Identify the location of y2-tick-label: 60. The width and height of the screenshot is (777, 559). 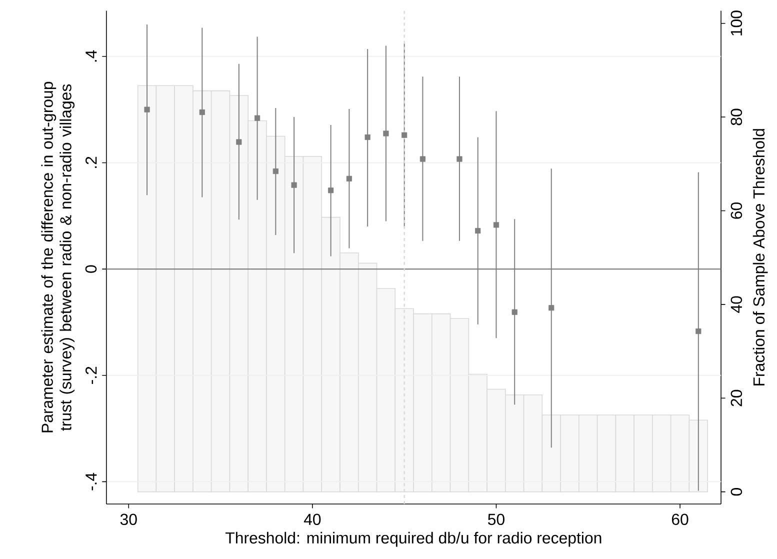
(736, 210).